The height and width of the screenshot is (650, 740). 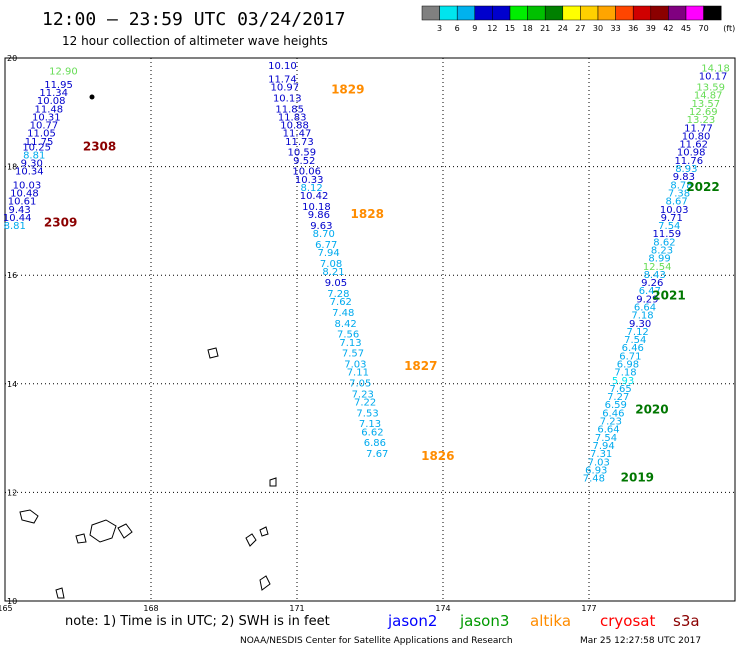 I want to click on wave-height-value: 11.47, so click(x=297, y=134).